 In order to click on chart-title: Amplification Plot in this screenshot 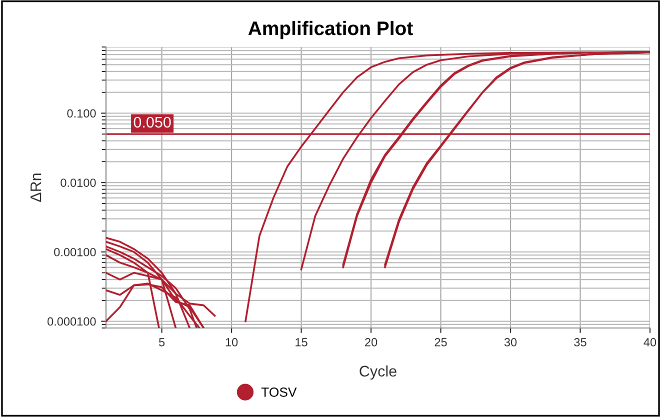, I will do `click(330, 30)`.